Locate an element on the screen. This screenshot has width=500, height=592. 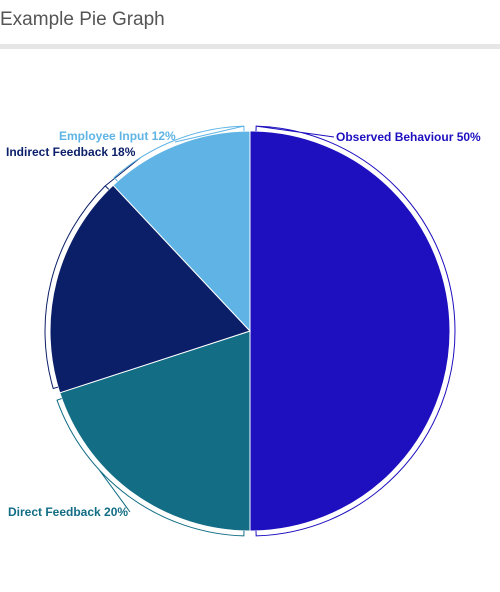
pie-slice-direct-feedback is located at coordinates (155, 431).